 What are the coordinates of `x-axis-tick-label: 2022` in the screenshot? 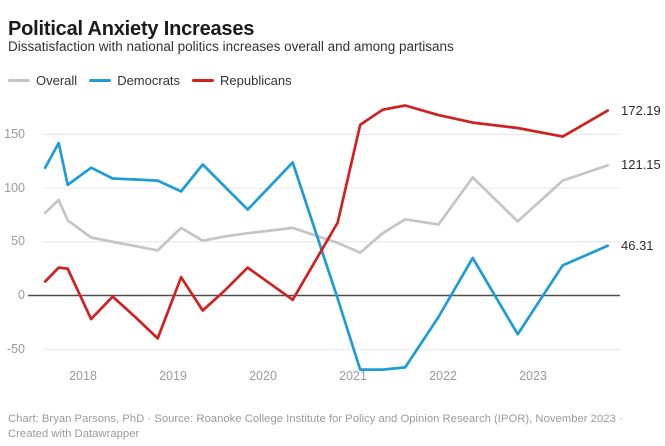 It's located at (443, 376).